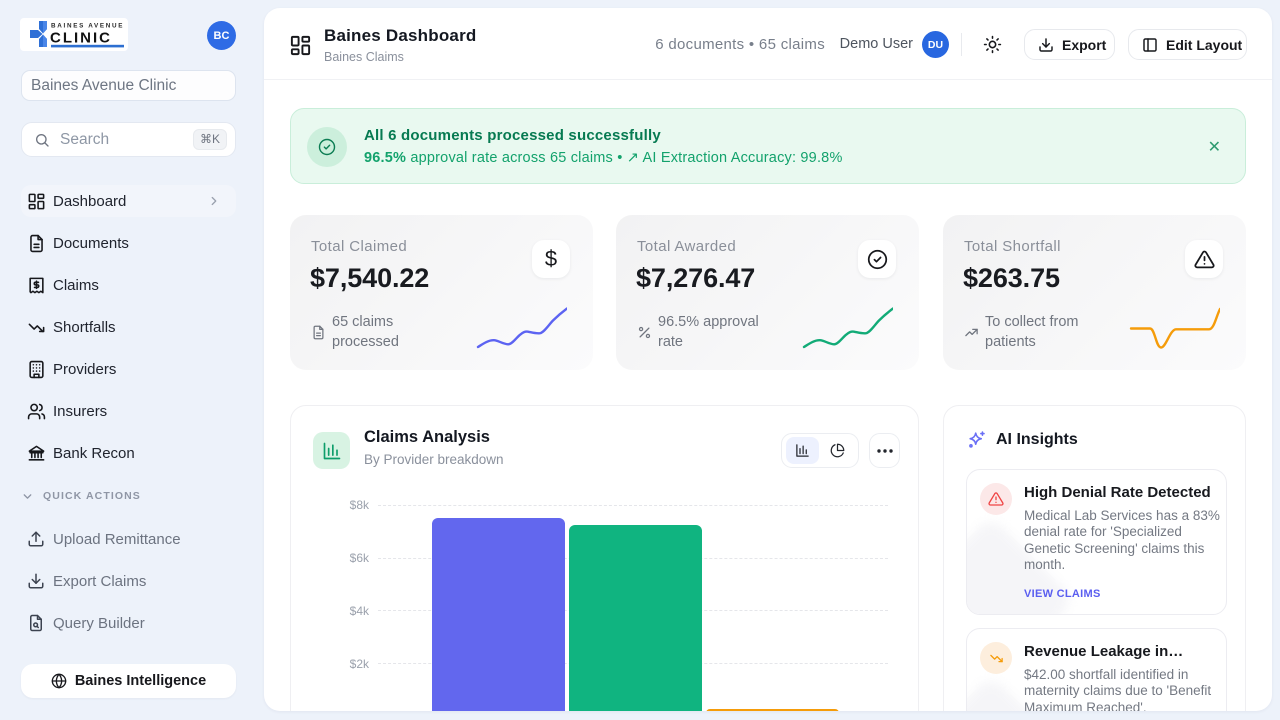 The height and width of the screenshot is (720, 1280). What do you see at coordinates (87, 26) in the screenshot?
I see `svg-text: BAINES AVENUE` at bounding box center [87, 26].